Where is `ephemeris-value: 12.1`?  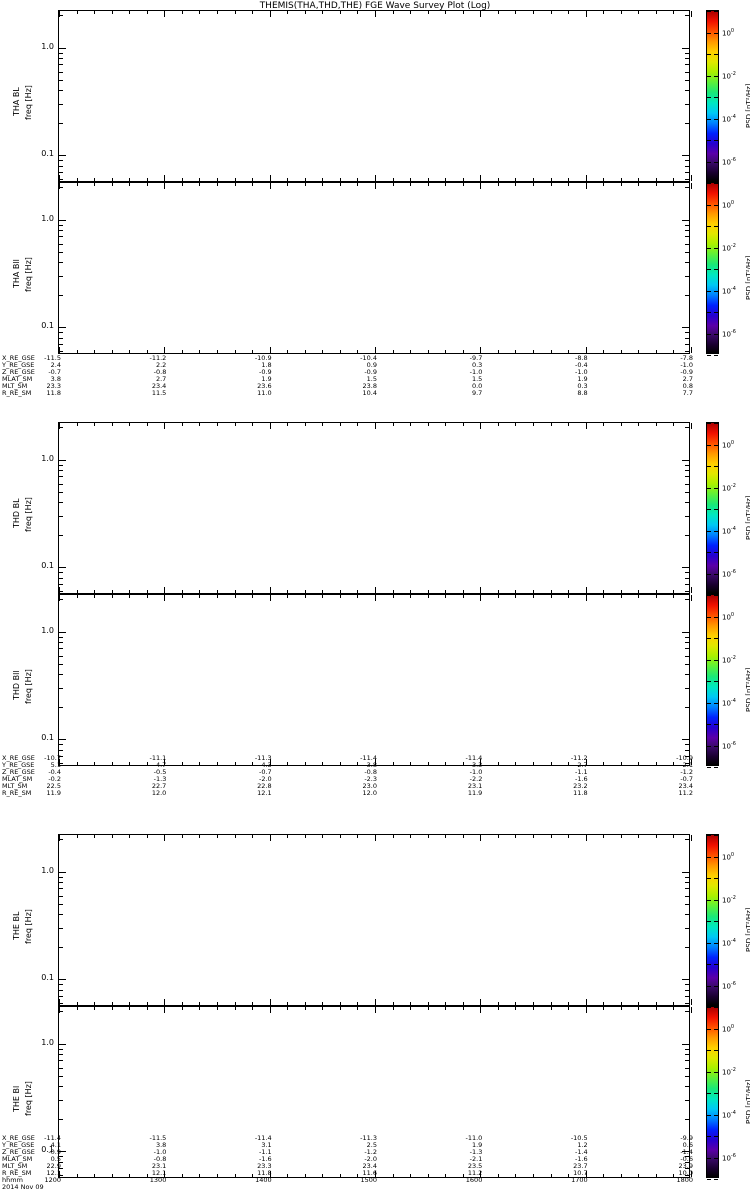
ephemeris-value: 12.1 is located at coordinates (159, 1173).